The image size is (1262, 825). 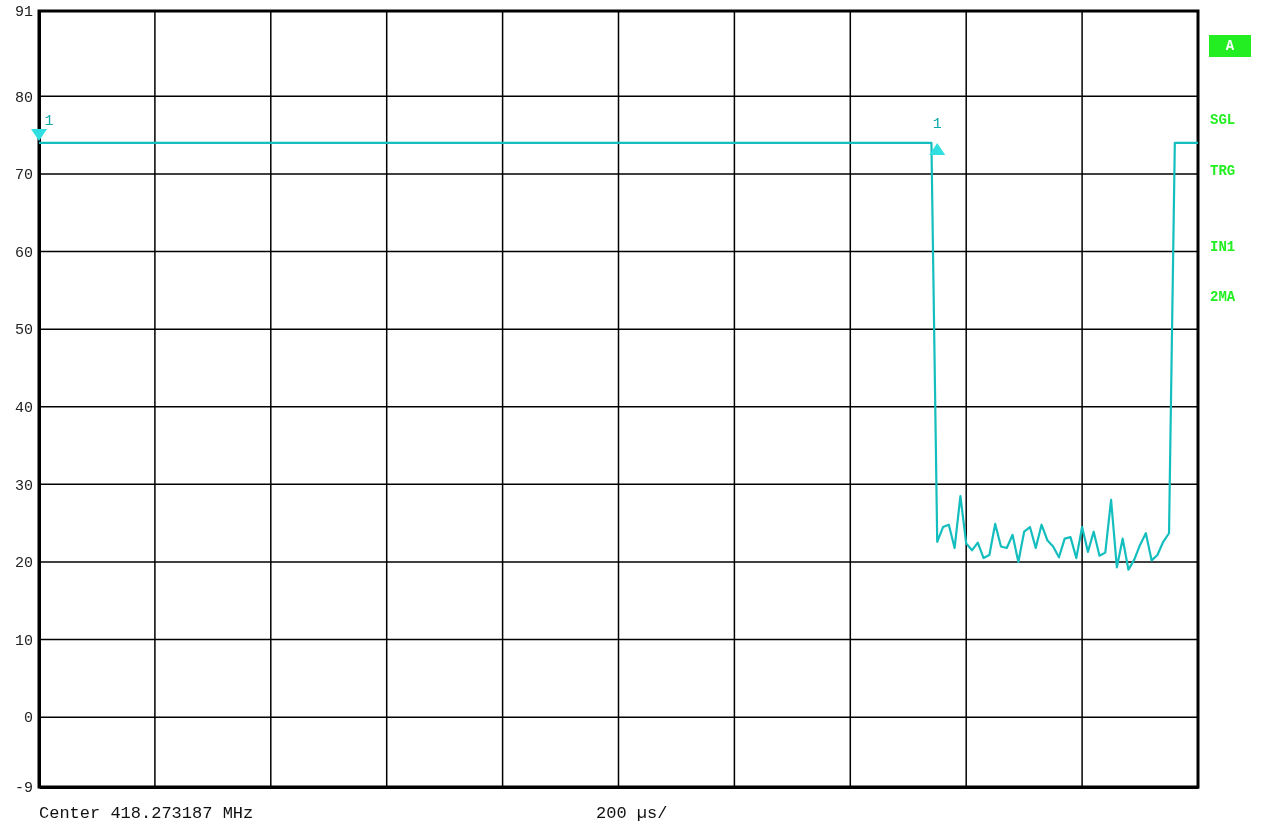 What do you see at coordinates (1230, 45) in the screenshot?
I see `text: A` at bounding box center [1230, 45].